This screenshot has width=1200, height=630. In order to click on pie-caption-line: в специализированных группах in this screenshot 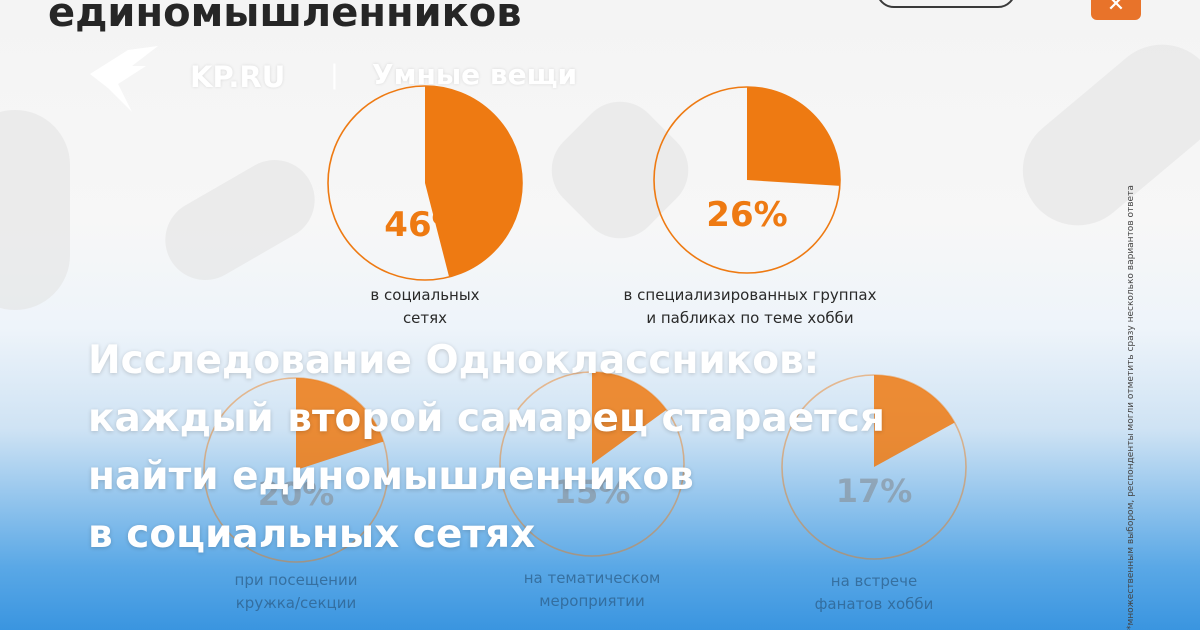, I will do `click(750, 295)`.